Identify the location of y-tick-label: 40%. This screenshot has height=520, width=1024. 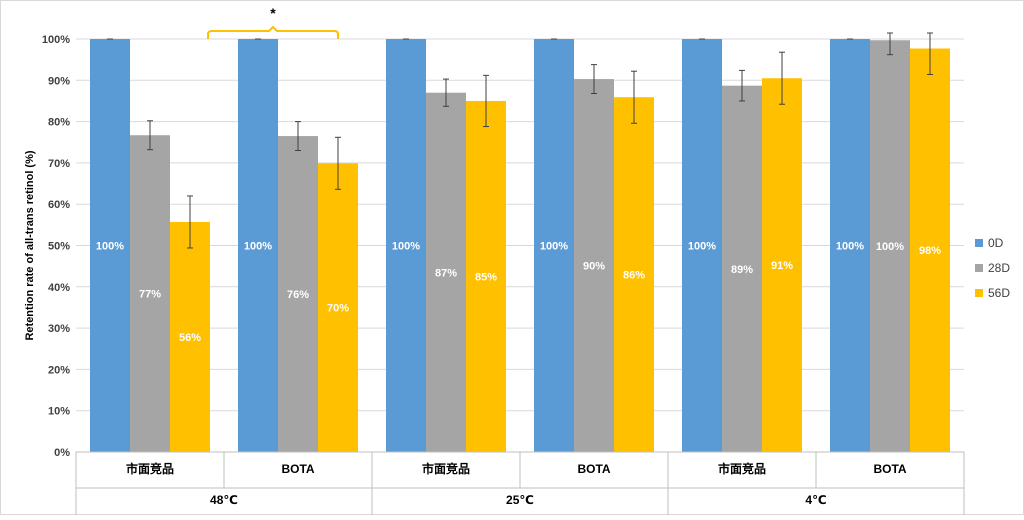
(59, 288).